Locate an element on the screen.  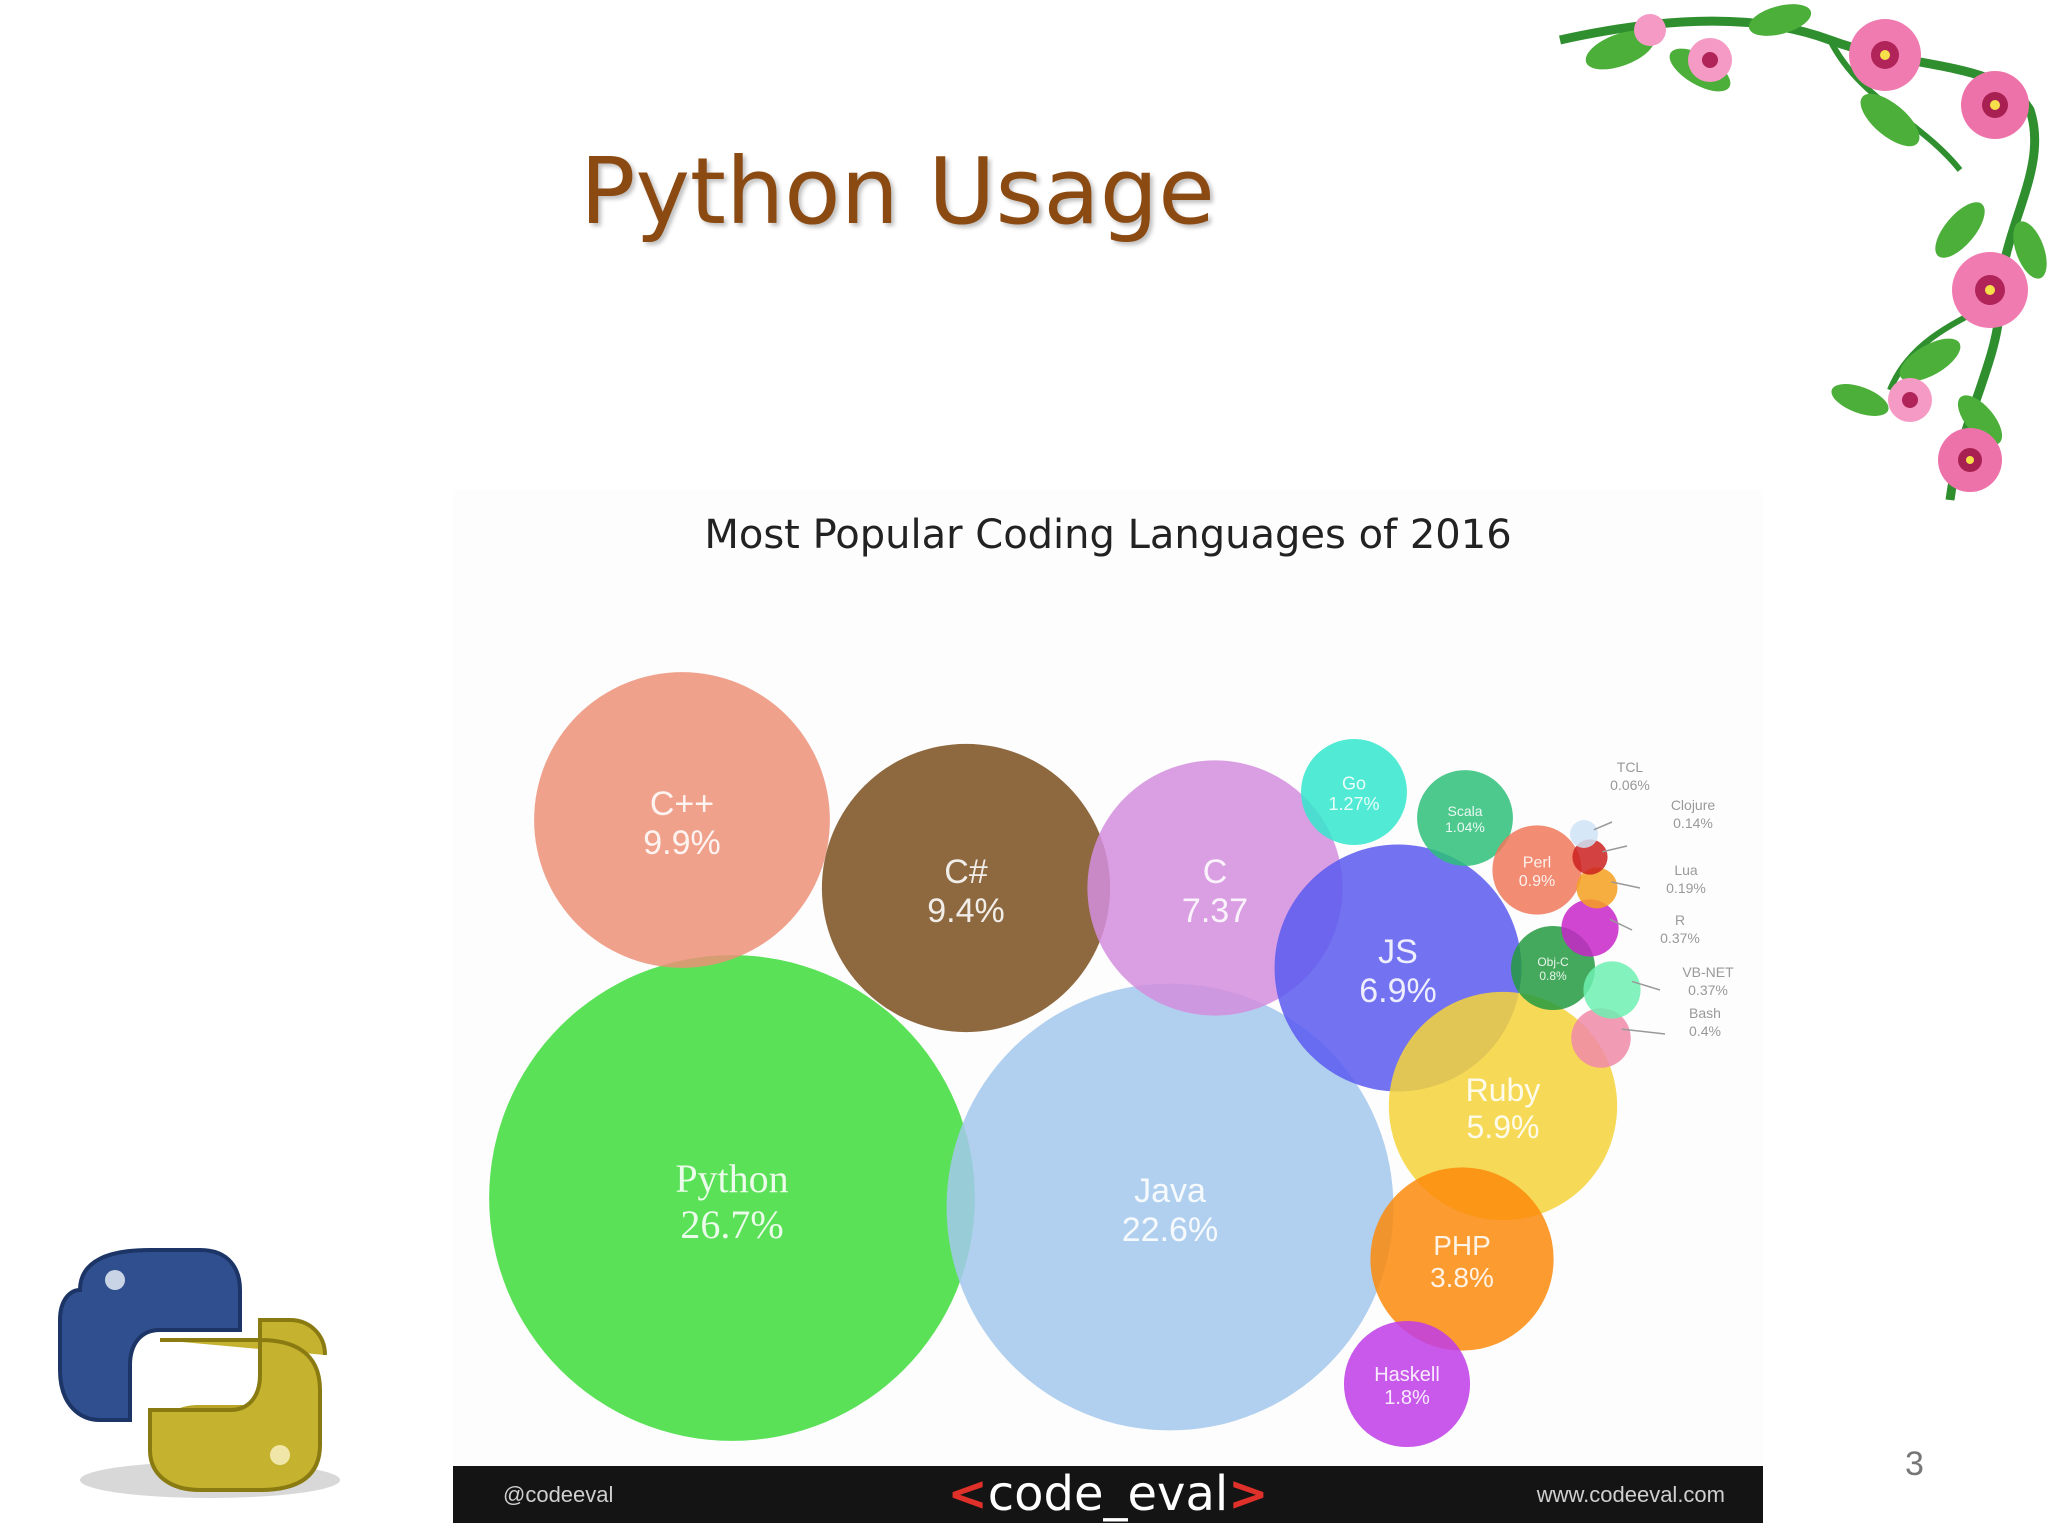
bubble-python is located at coordinates (732, 1198).